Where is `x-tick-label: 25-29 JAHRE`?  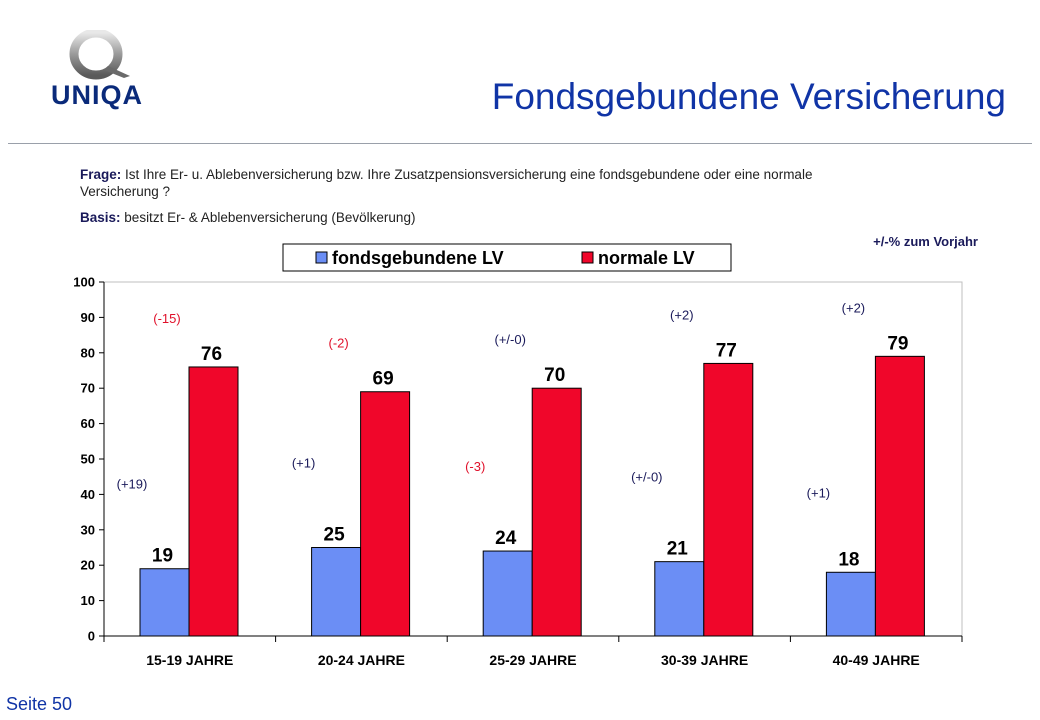 x-tick-label: 25-29 JAHRE is located at coordinates (532, 660).